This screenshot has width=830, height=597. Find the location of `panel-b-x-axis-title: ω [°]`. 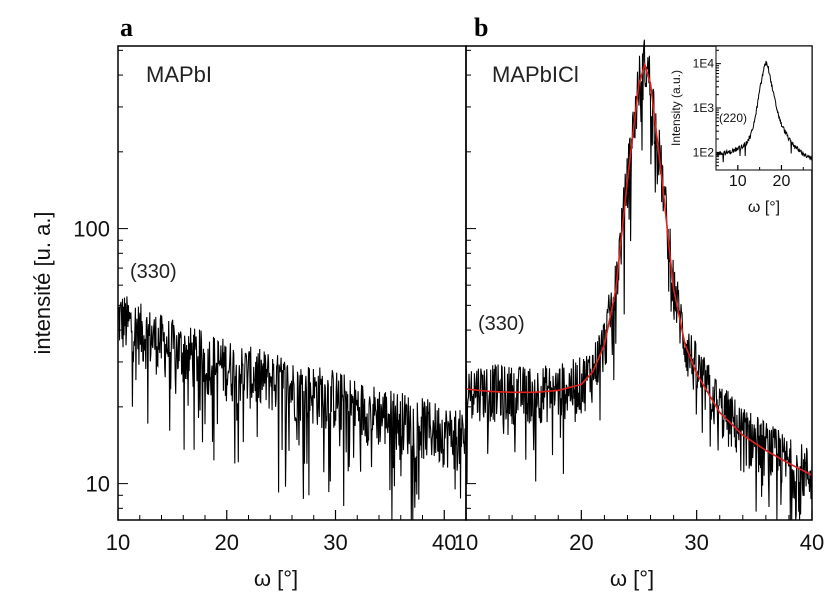

panel-b-x-axis-title: ω [°] is located at coordinates (632, 578).